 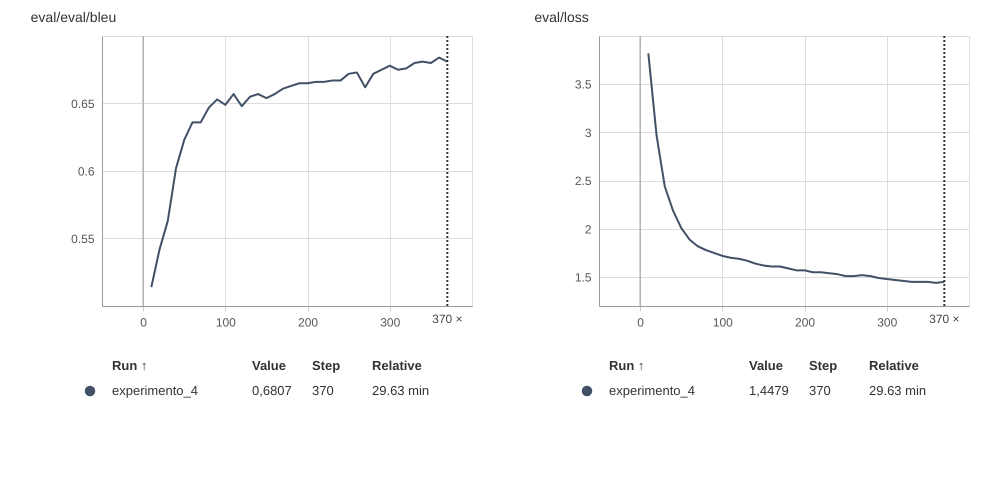 I want to click on chart-title: eval/loss, so click(x=561, y=17).